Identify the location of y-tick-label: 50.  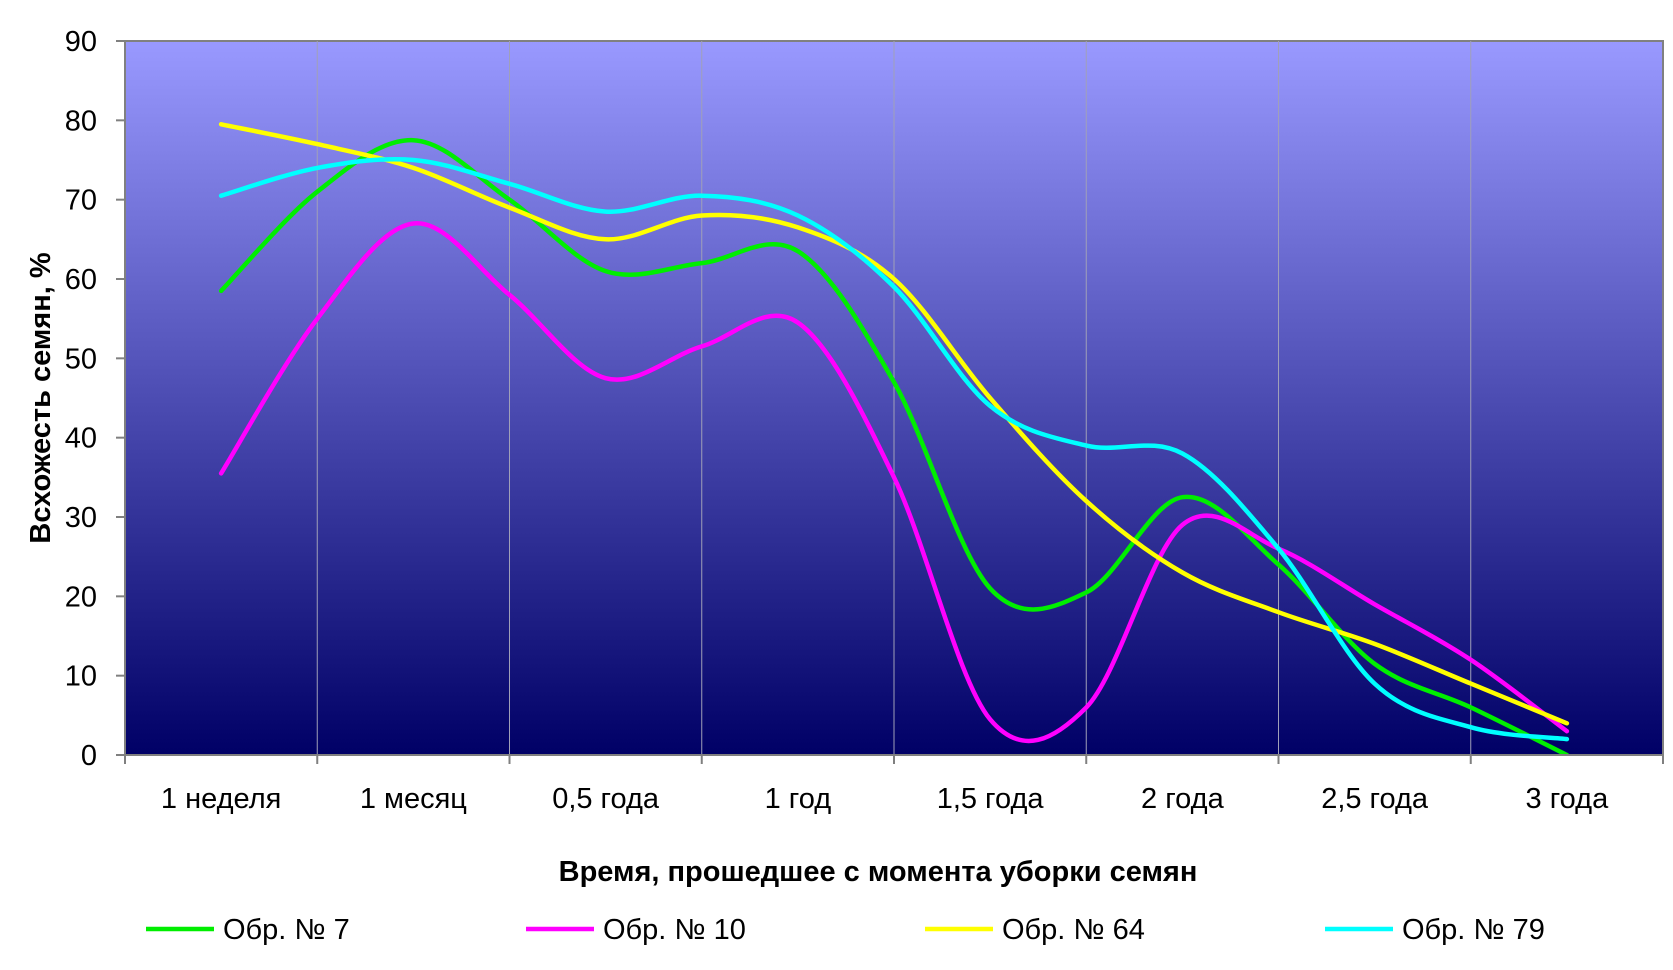
(81, 359).